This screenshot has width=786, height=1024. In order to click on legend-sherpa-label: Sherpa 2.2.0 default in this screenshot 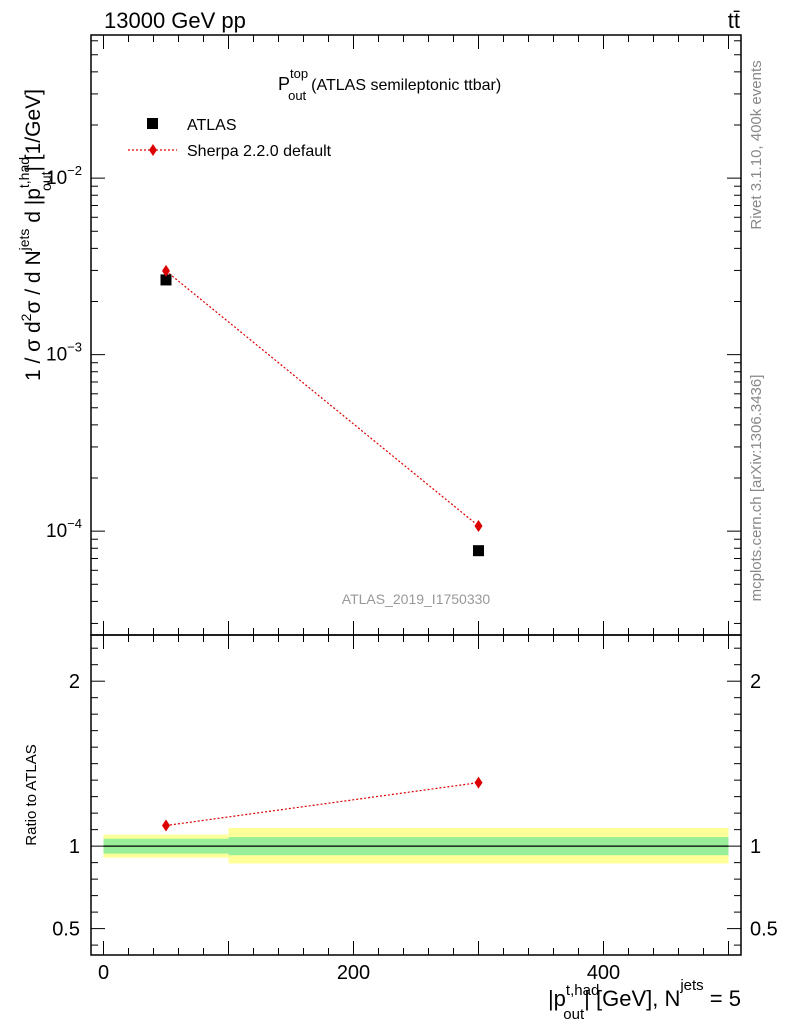, I will do `click(259, 151)`.